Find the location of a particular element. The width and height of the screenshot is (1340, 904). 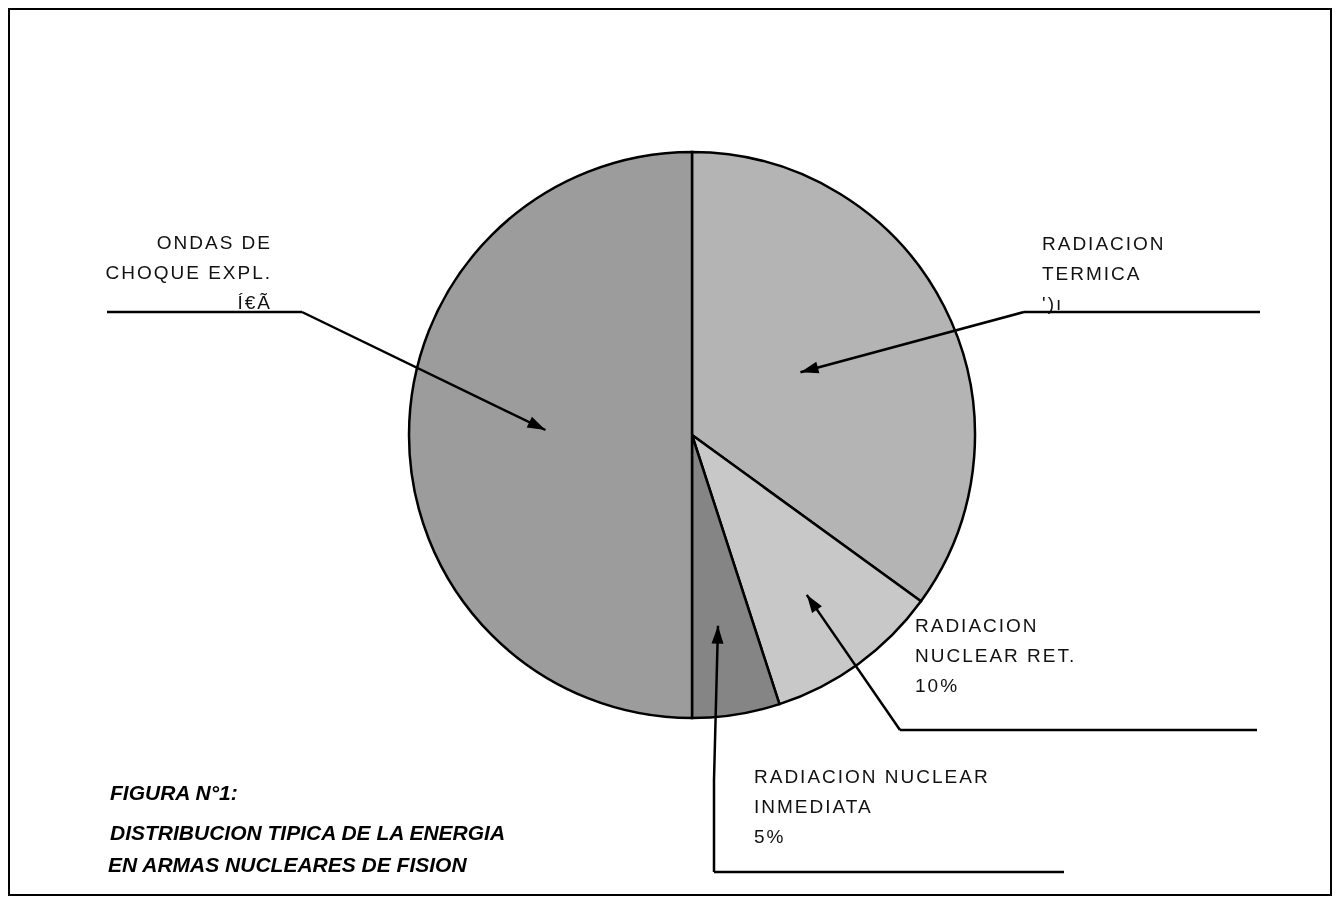

slice-label: RADIACION TERMICA is located at coordinates (1104, 258).